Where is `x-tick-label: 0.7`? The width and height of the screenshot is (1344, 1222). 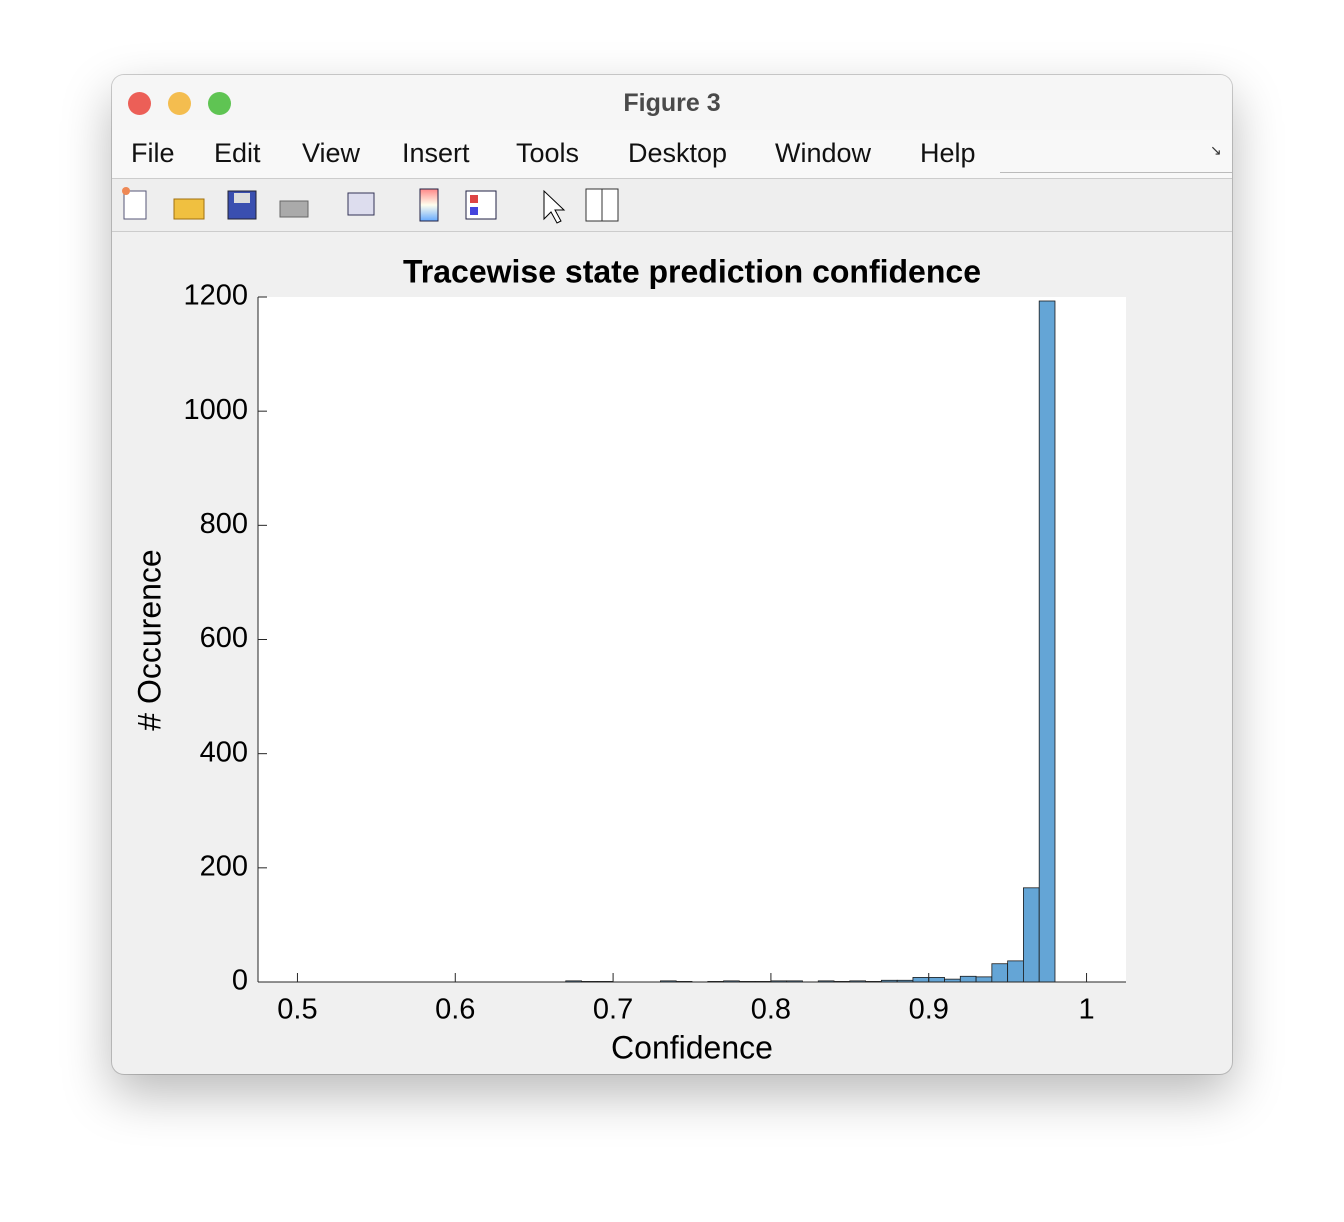 x-tick-label: 0.7 is located at coordinates (613, 1010).